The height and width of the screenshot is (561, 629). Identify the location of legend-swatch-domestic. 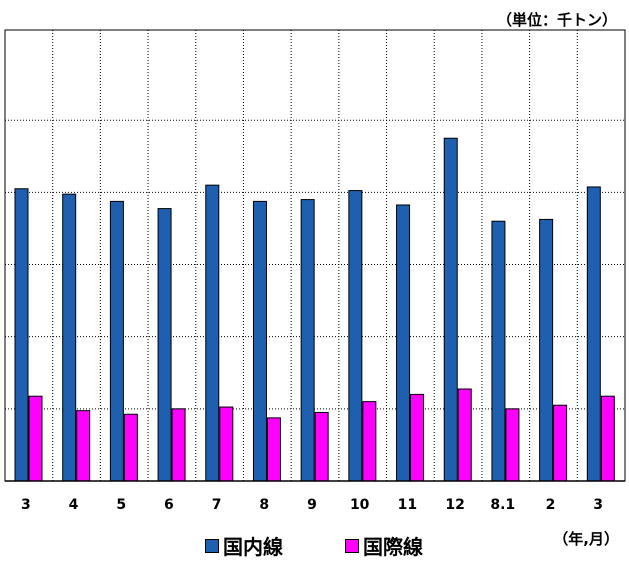
(212, 545).